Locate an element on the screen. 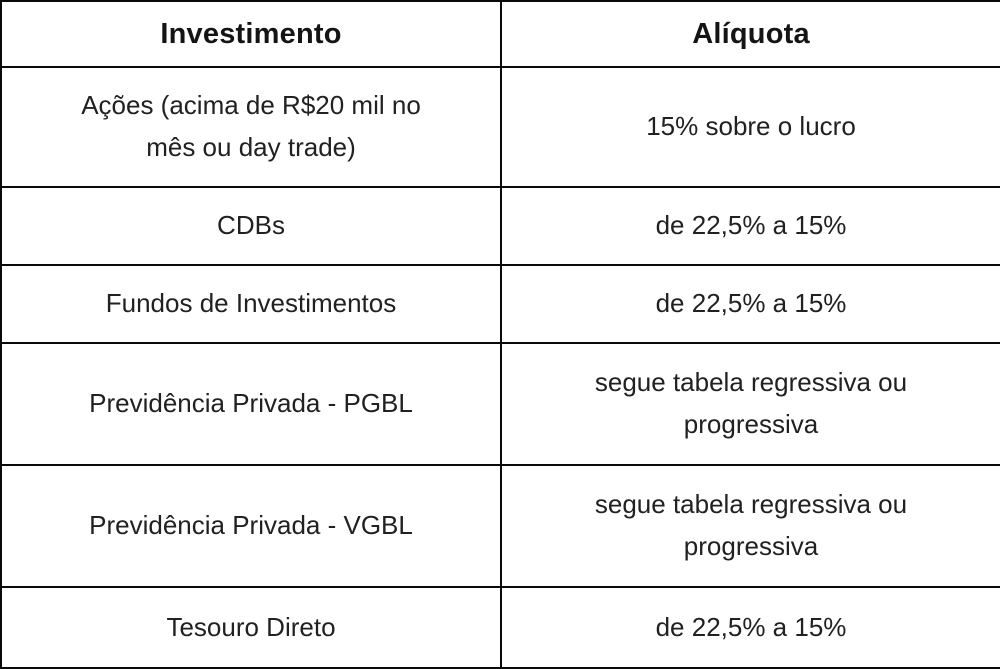 This screenshot has height=669, width=1000. cell-investimento: Previdência Privada - PGBL is located at coordinates (251, 404).